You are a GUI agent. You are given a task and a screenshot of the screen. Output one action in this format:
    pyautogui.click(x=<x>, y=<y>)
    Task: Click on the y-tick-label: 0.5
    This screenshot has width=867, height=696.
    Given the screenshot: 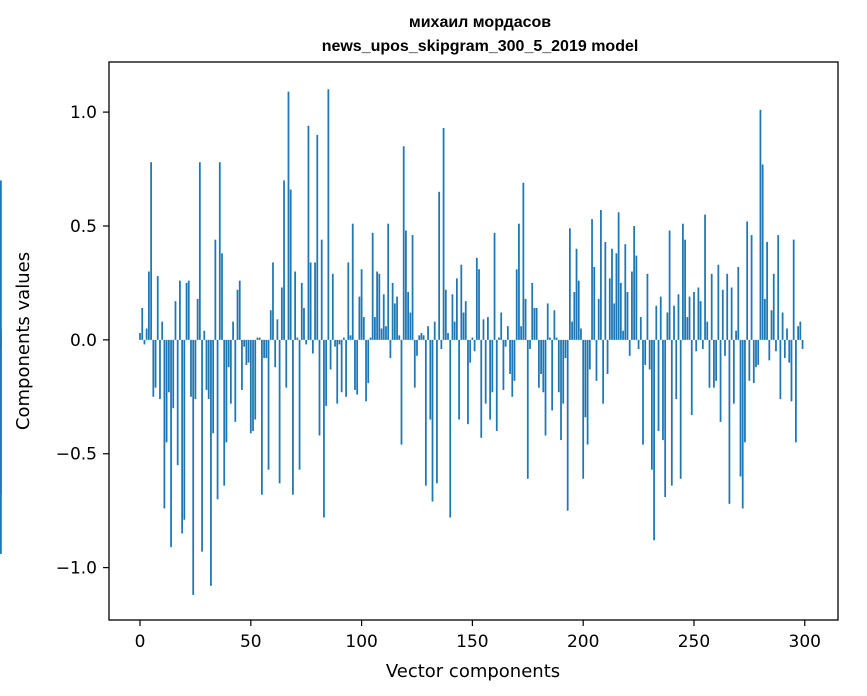 What is the action you would take?
    pyautogui.click(x=83, y=227)
    